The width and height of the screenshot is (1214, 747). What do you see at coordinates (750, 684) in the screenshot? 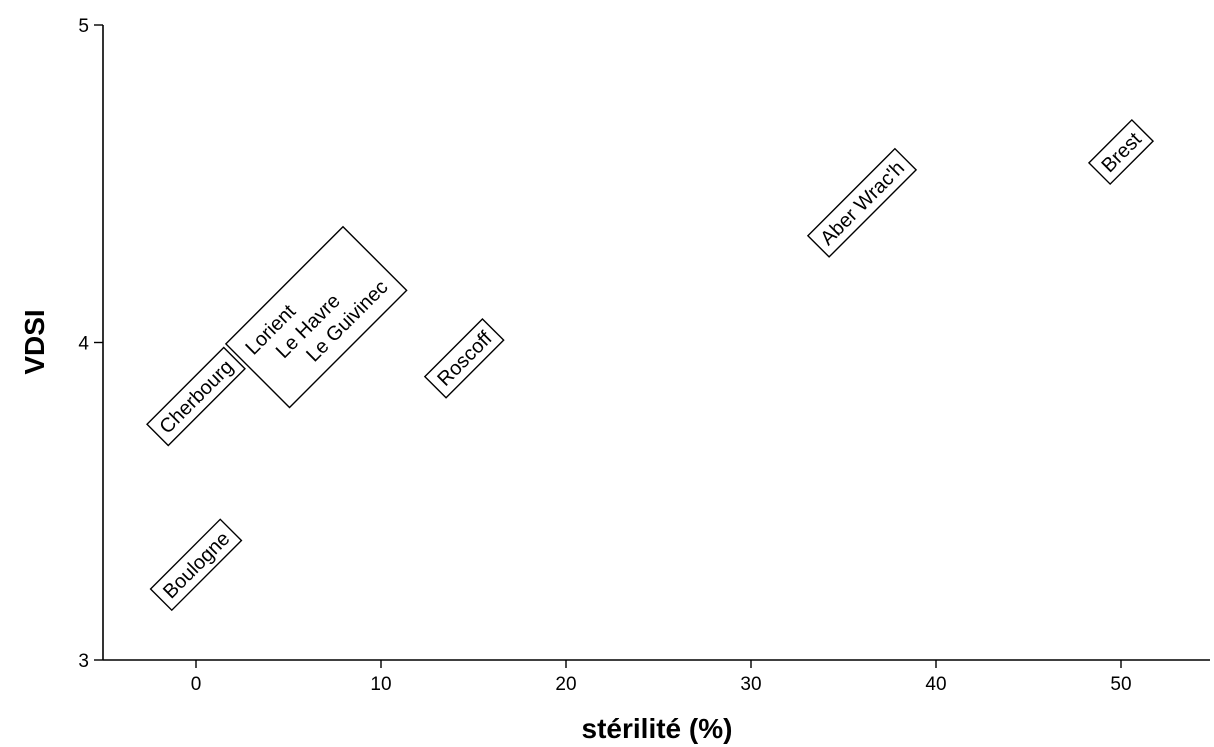
I see `x-tick-label: 30` at bounding box center [750, 684].